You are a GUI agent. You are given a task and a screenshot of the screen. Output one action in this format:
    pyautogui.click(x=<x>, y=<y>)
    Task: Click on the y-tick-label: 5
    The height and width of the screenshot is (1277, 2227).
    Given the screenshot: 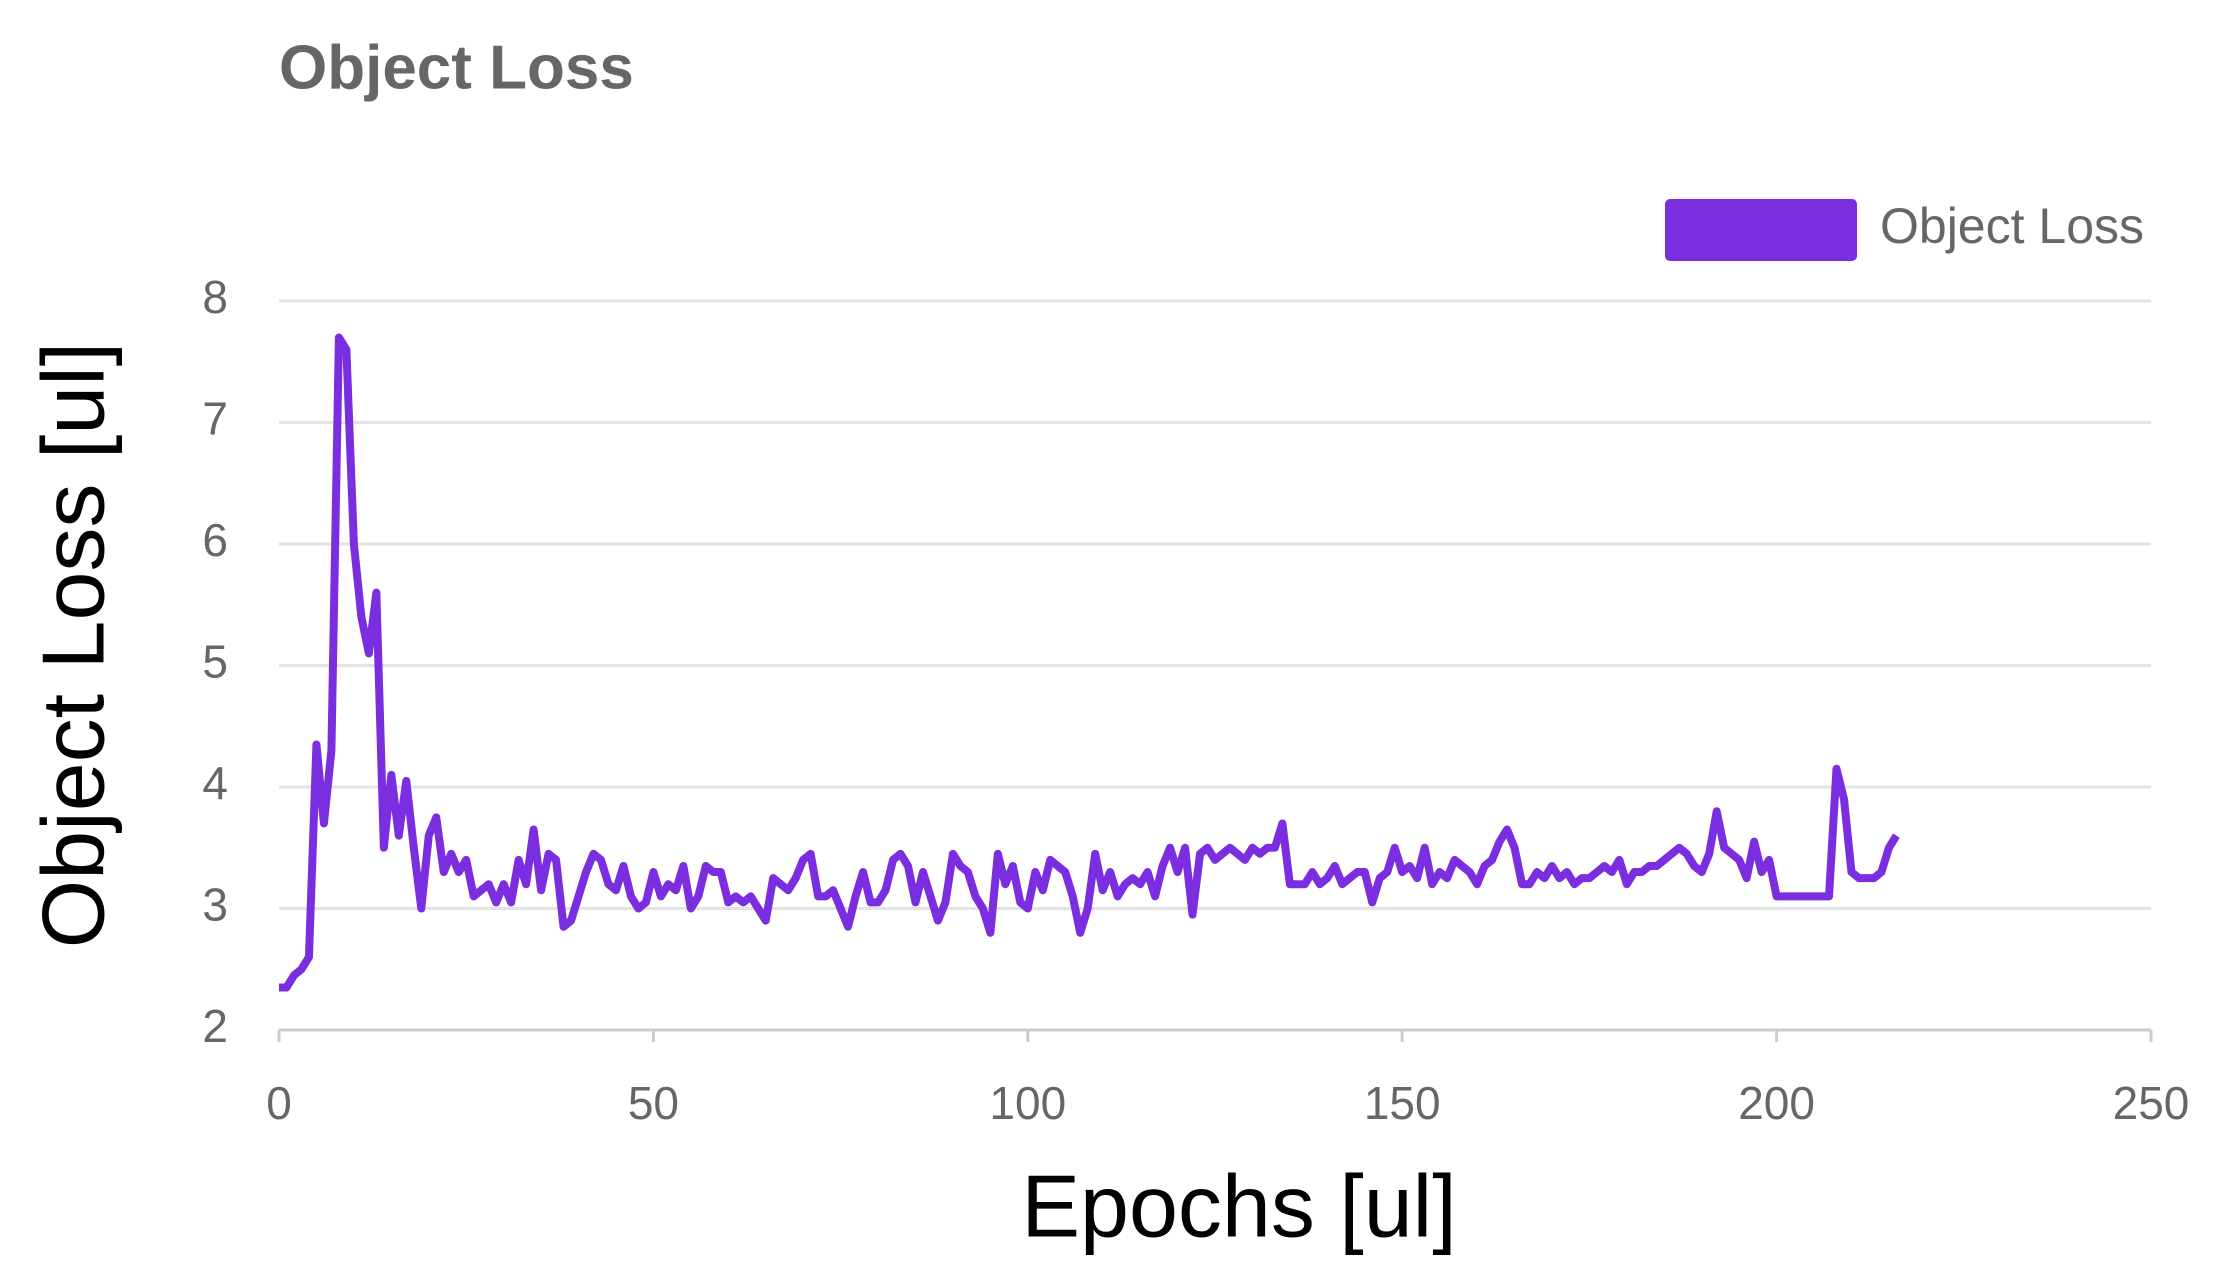 What is the action you would take?
    pyautogui.click(x=215, y=662)
    